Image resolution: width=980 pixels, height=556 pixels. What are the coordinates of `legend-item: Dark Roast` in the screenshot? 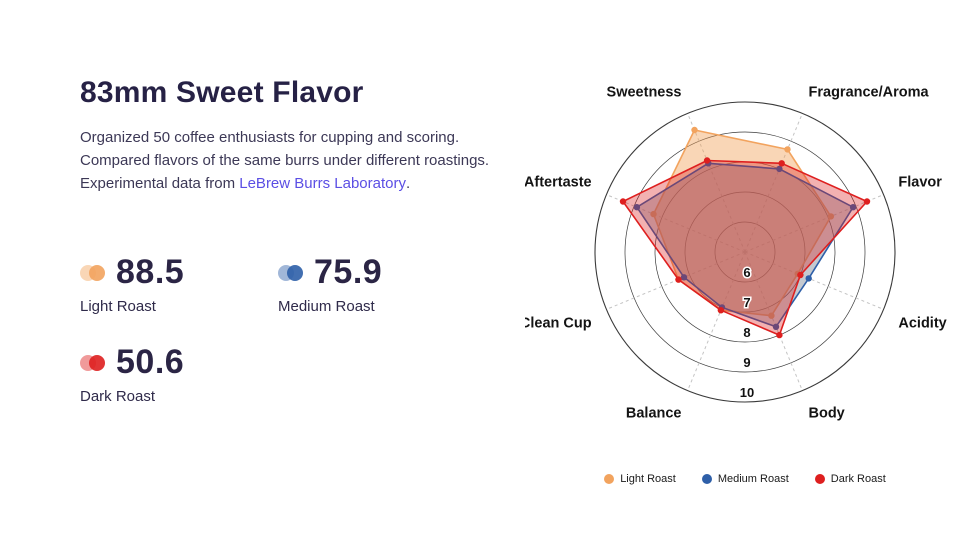 It's located at (850, 479).